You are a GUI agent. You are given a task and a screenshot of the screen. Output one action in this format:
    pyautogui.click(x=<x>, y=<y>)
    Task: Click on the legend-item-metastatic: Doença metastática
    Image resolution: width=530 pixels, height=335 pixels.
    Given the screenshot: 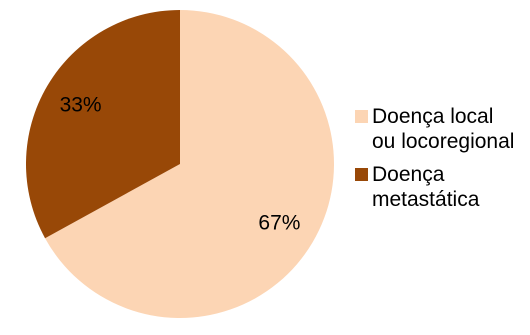 What is the action you would take?
    pyautogui.click(x=441, y=187)
    